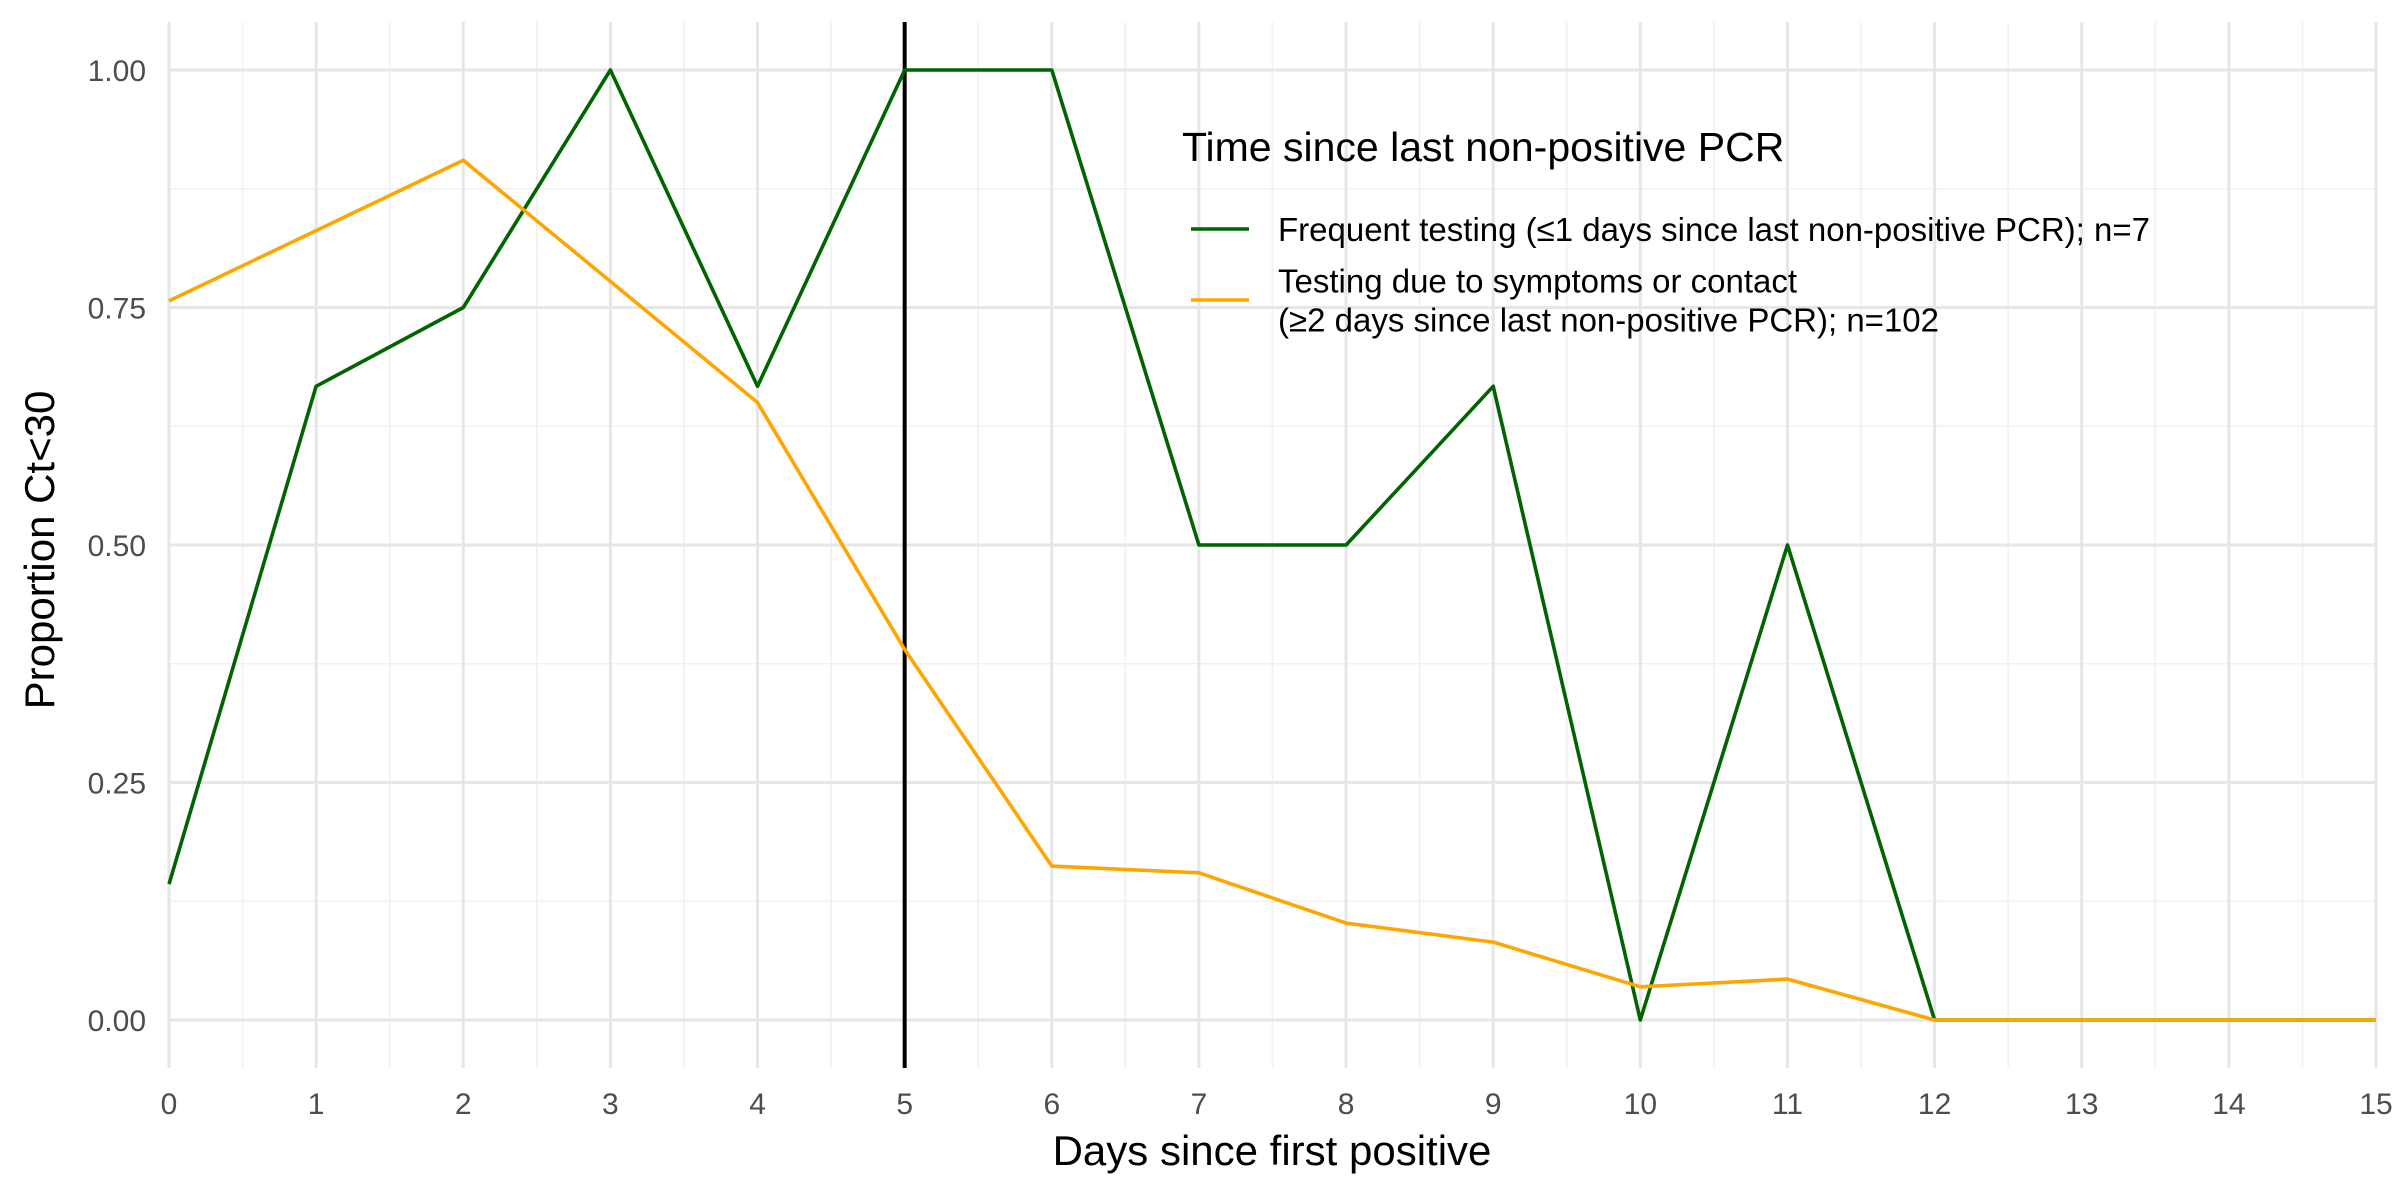 This screenshot has height=1200, width=2400. I want to click on legend-title: Time since last non-positive PCR, so click(1483, 147).